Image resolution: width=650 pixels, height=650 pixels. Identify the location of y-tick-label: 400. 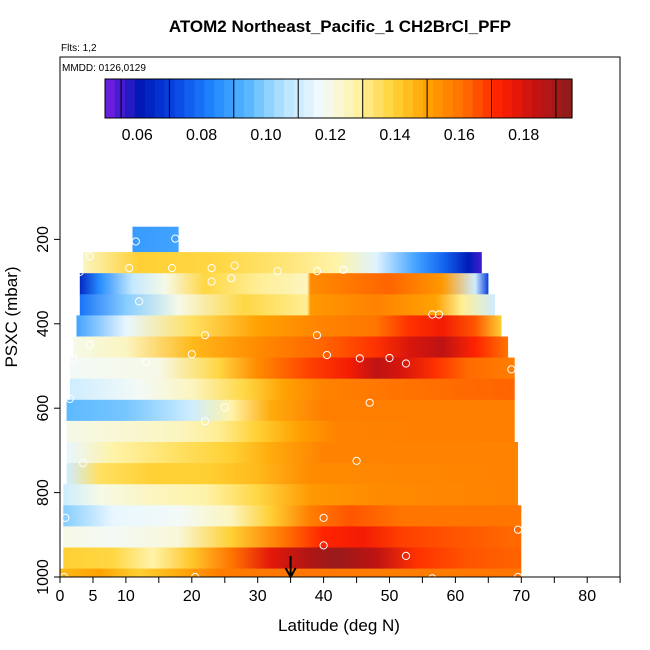
(43, 323).